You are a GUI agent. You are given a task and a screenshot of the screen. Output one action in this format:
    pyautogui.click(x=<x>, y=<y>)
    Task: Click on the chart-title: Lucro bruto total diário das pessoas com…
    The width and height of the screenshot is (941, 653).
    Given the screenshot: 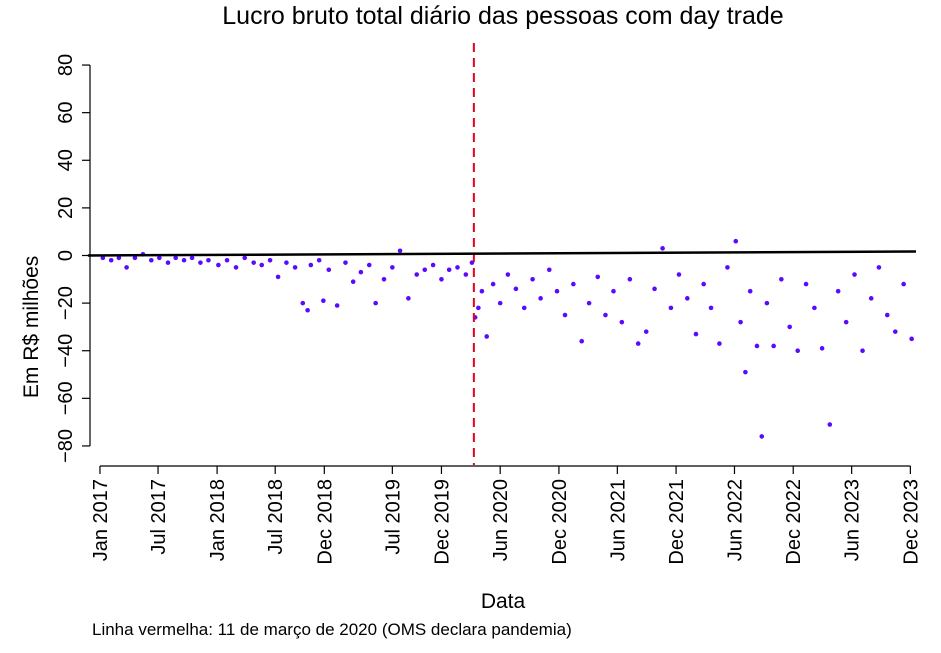 What is the action you would take?
    pyautogui.click(x=502, y=16)
    